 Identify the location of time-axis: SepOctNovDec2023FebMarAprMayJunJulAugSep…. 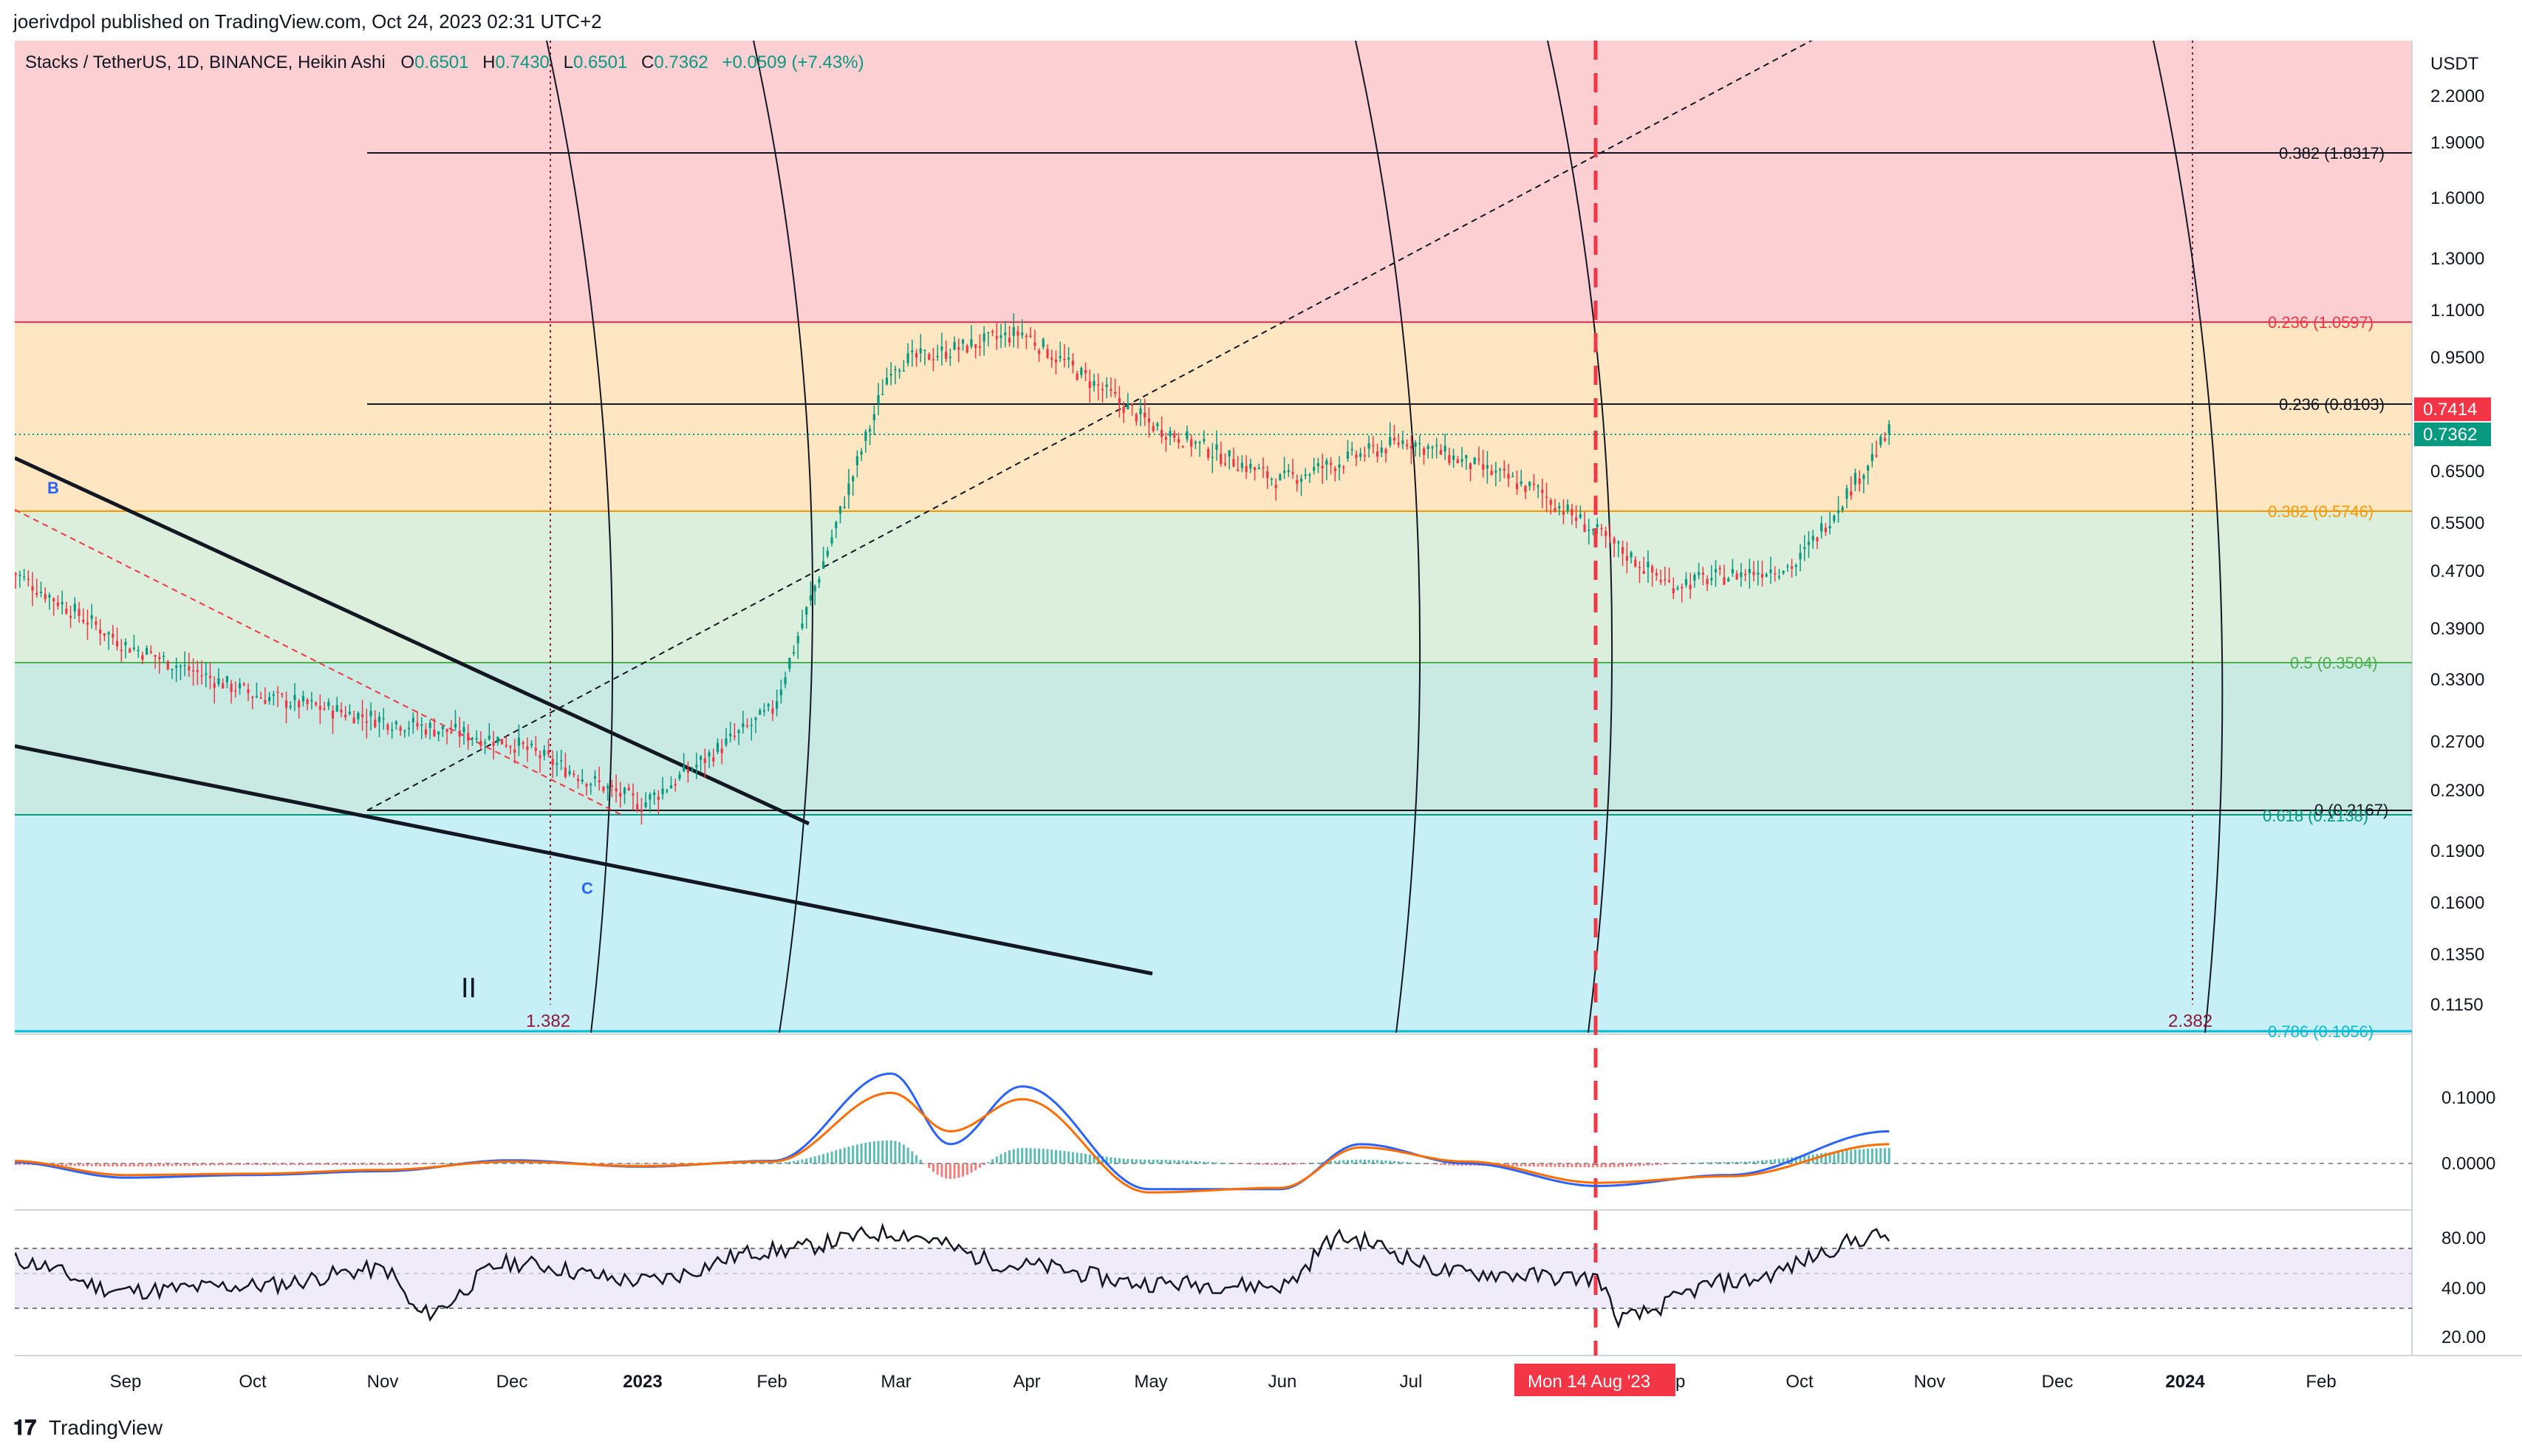
(1223, 1382).